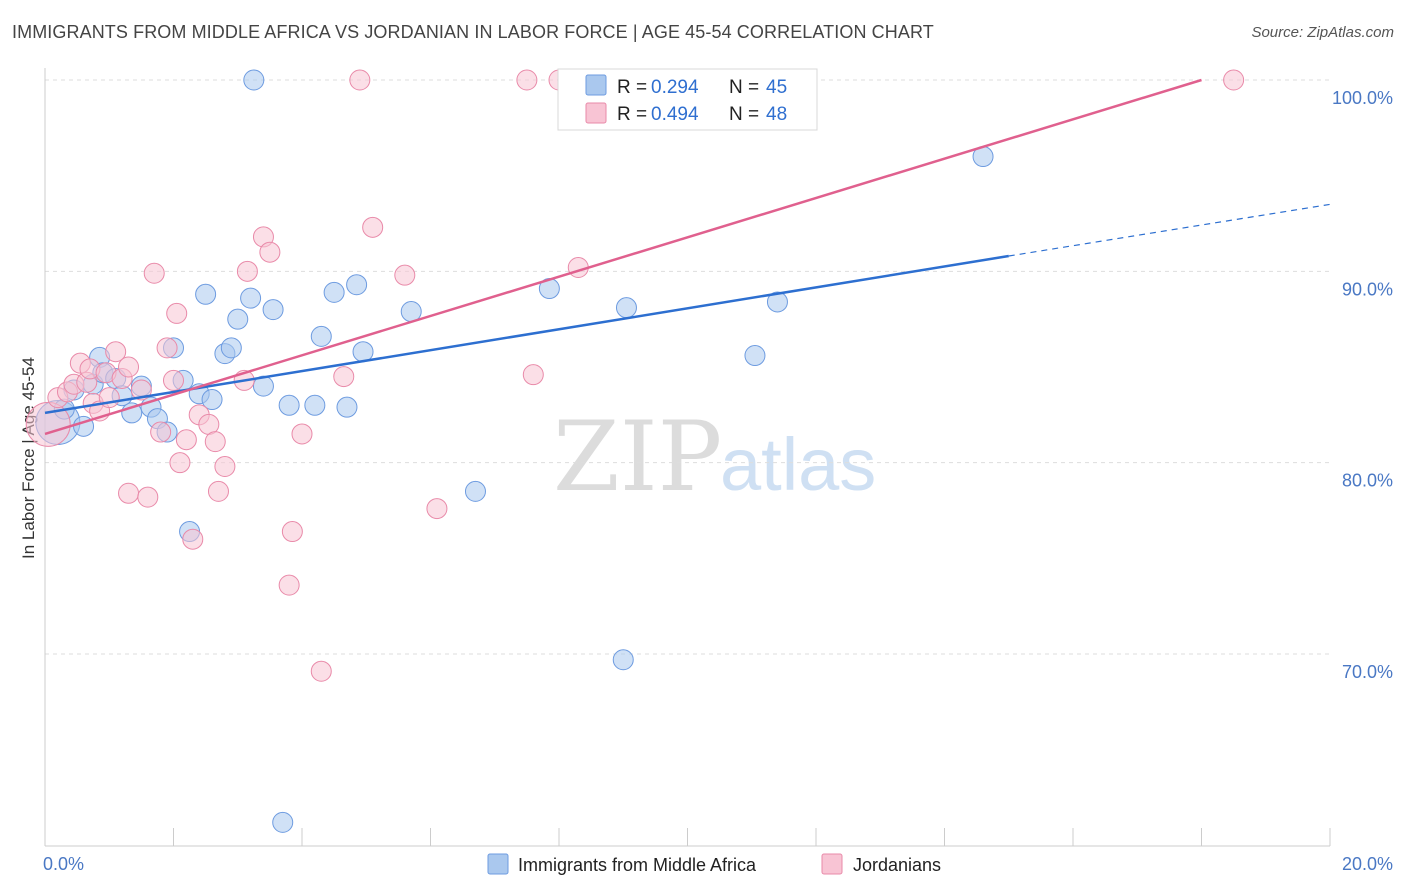 The image size is (1406, 892). Describe the element at coordinates (744, 87) in the screenshot. I see `legend-n-label-blue: N =` at that location.